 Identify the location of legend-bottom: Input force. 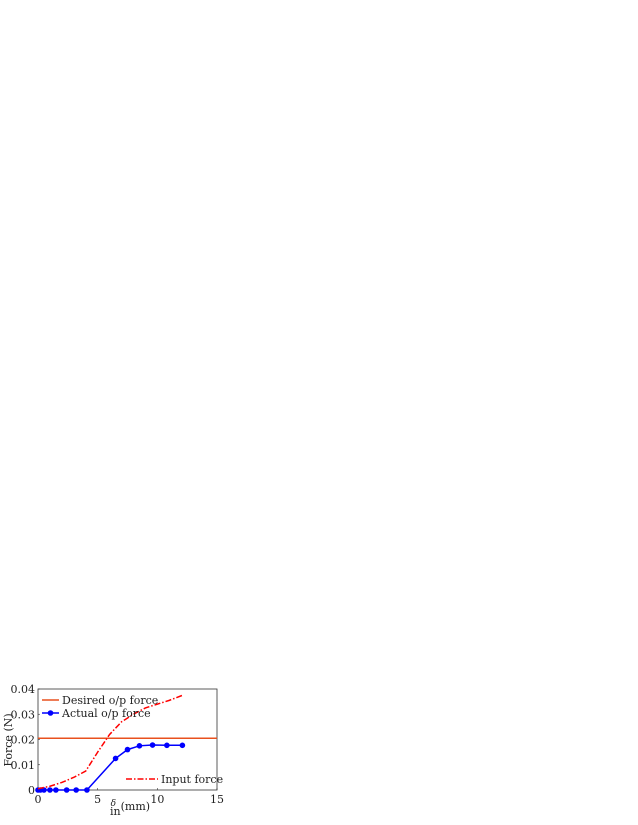
(174, 779).